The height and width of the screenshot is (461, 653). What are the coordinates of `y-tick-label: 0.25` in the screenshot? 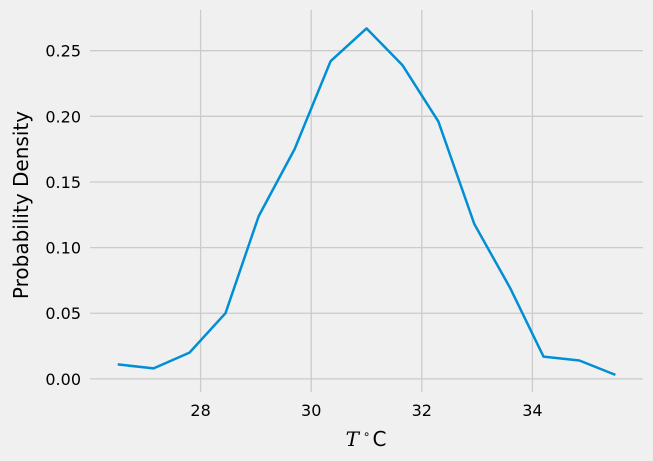 It's located at (63, 51).